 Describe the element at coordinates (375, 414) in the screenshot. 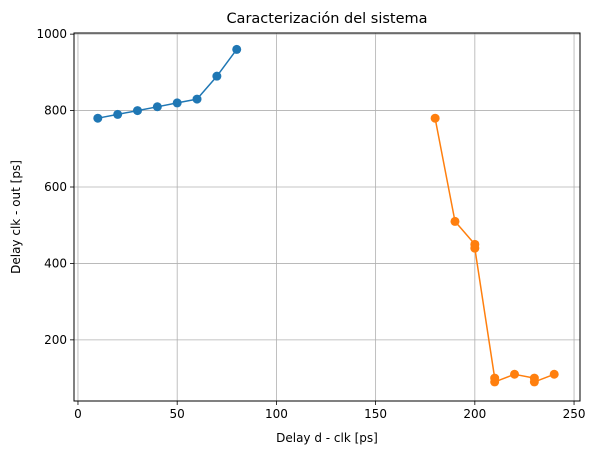

I see `x-tick-label: 150` at that location.